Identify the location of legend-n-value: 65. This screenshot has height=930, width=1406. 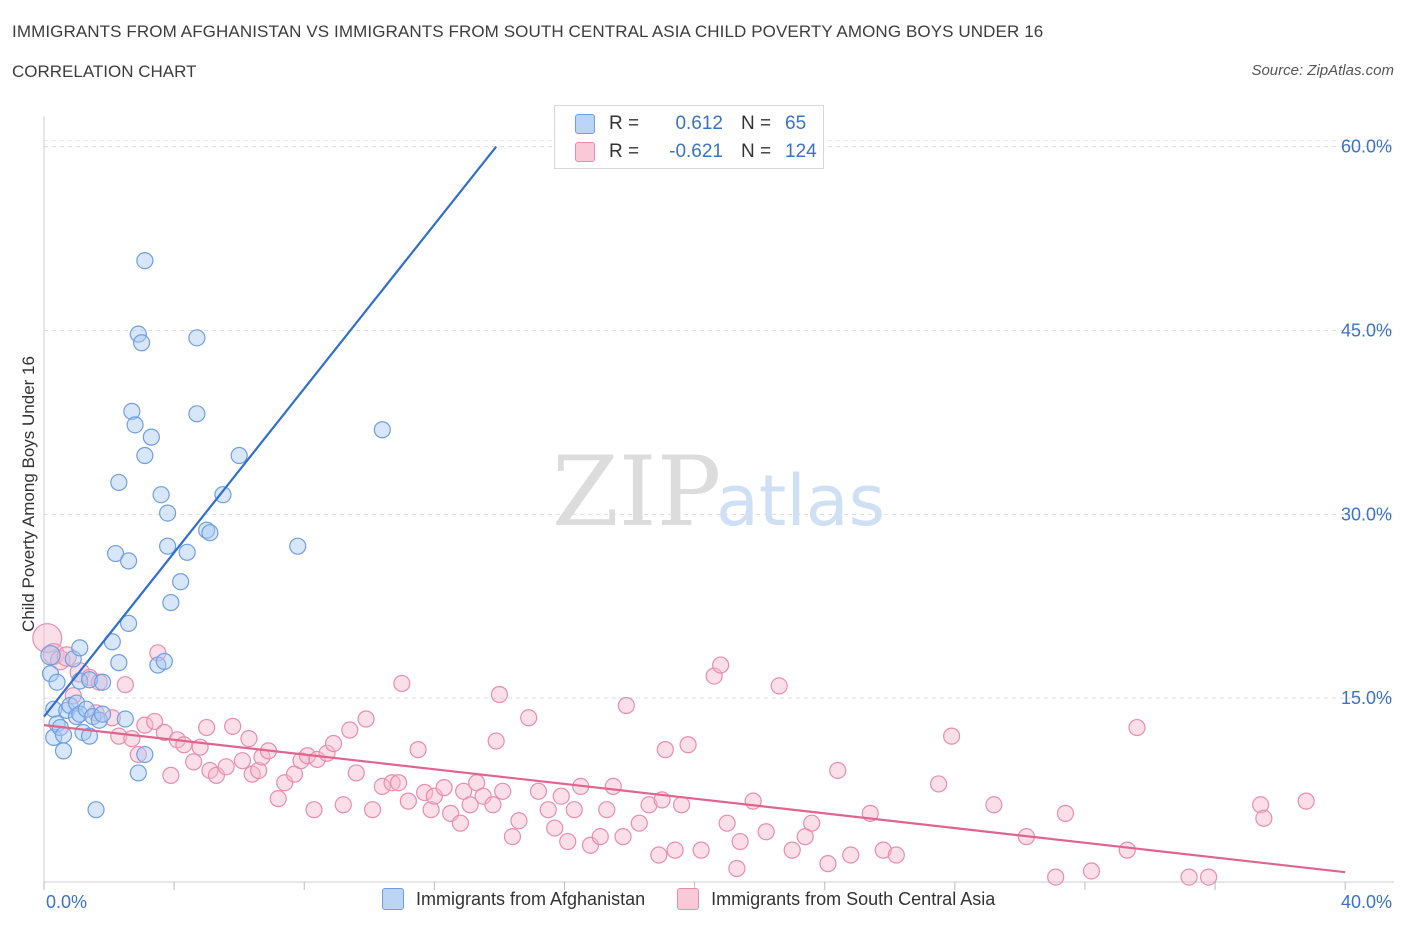
(796, 123).